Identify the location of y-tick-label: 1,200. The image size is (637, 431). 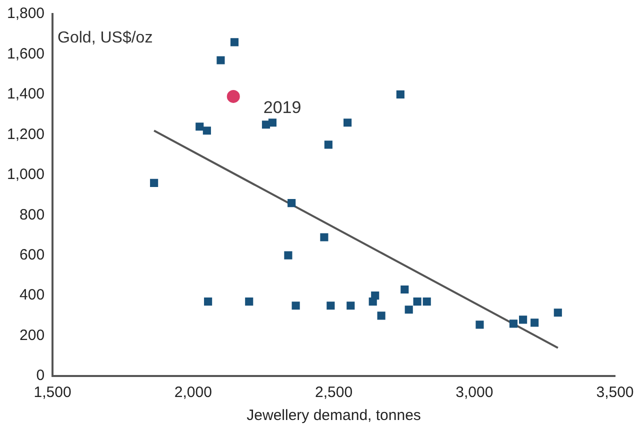
(25, 134).